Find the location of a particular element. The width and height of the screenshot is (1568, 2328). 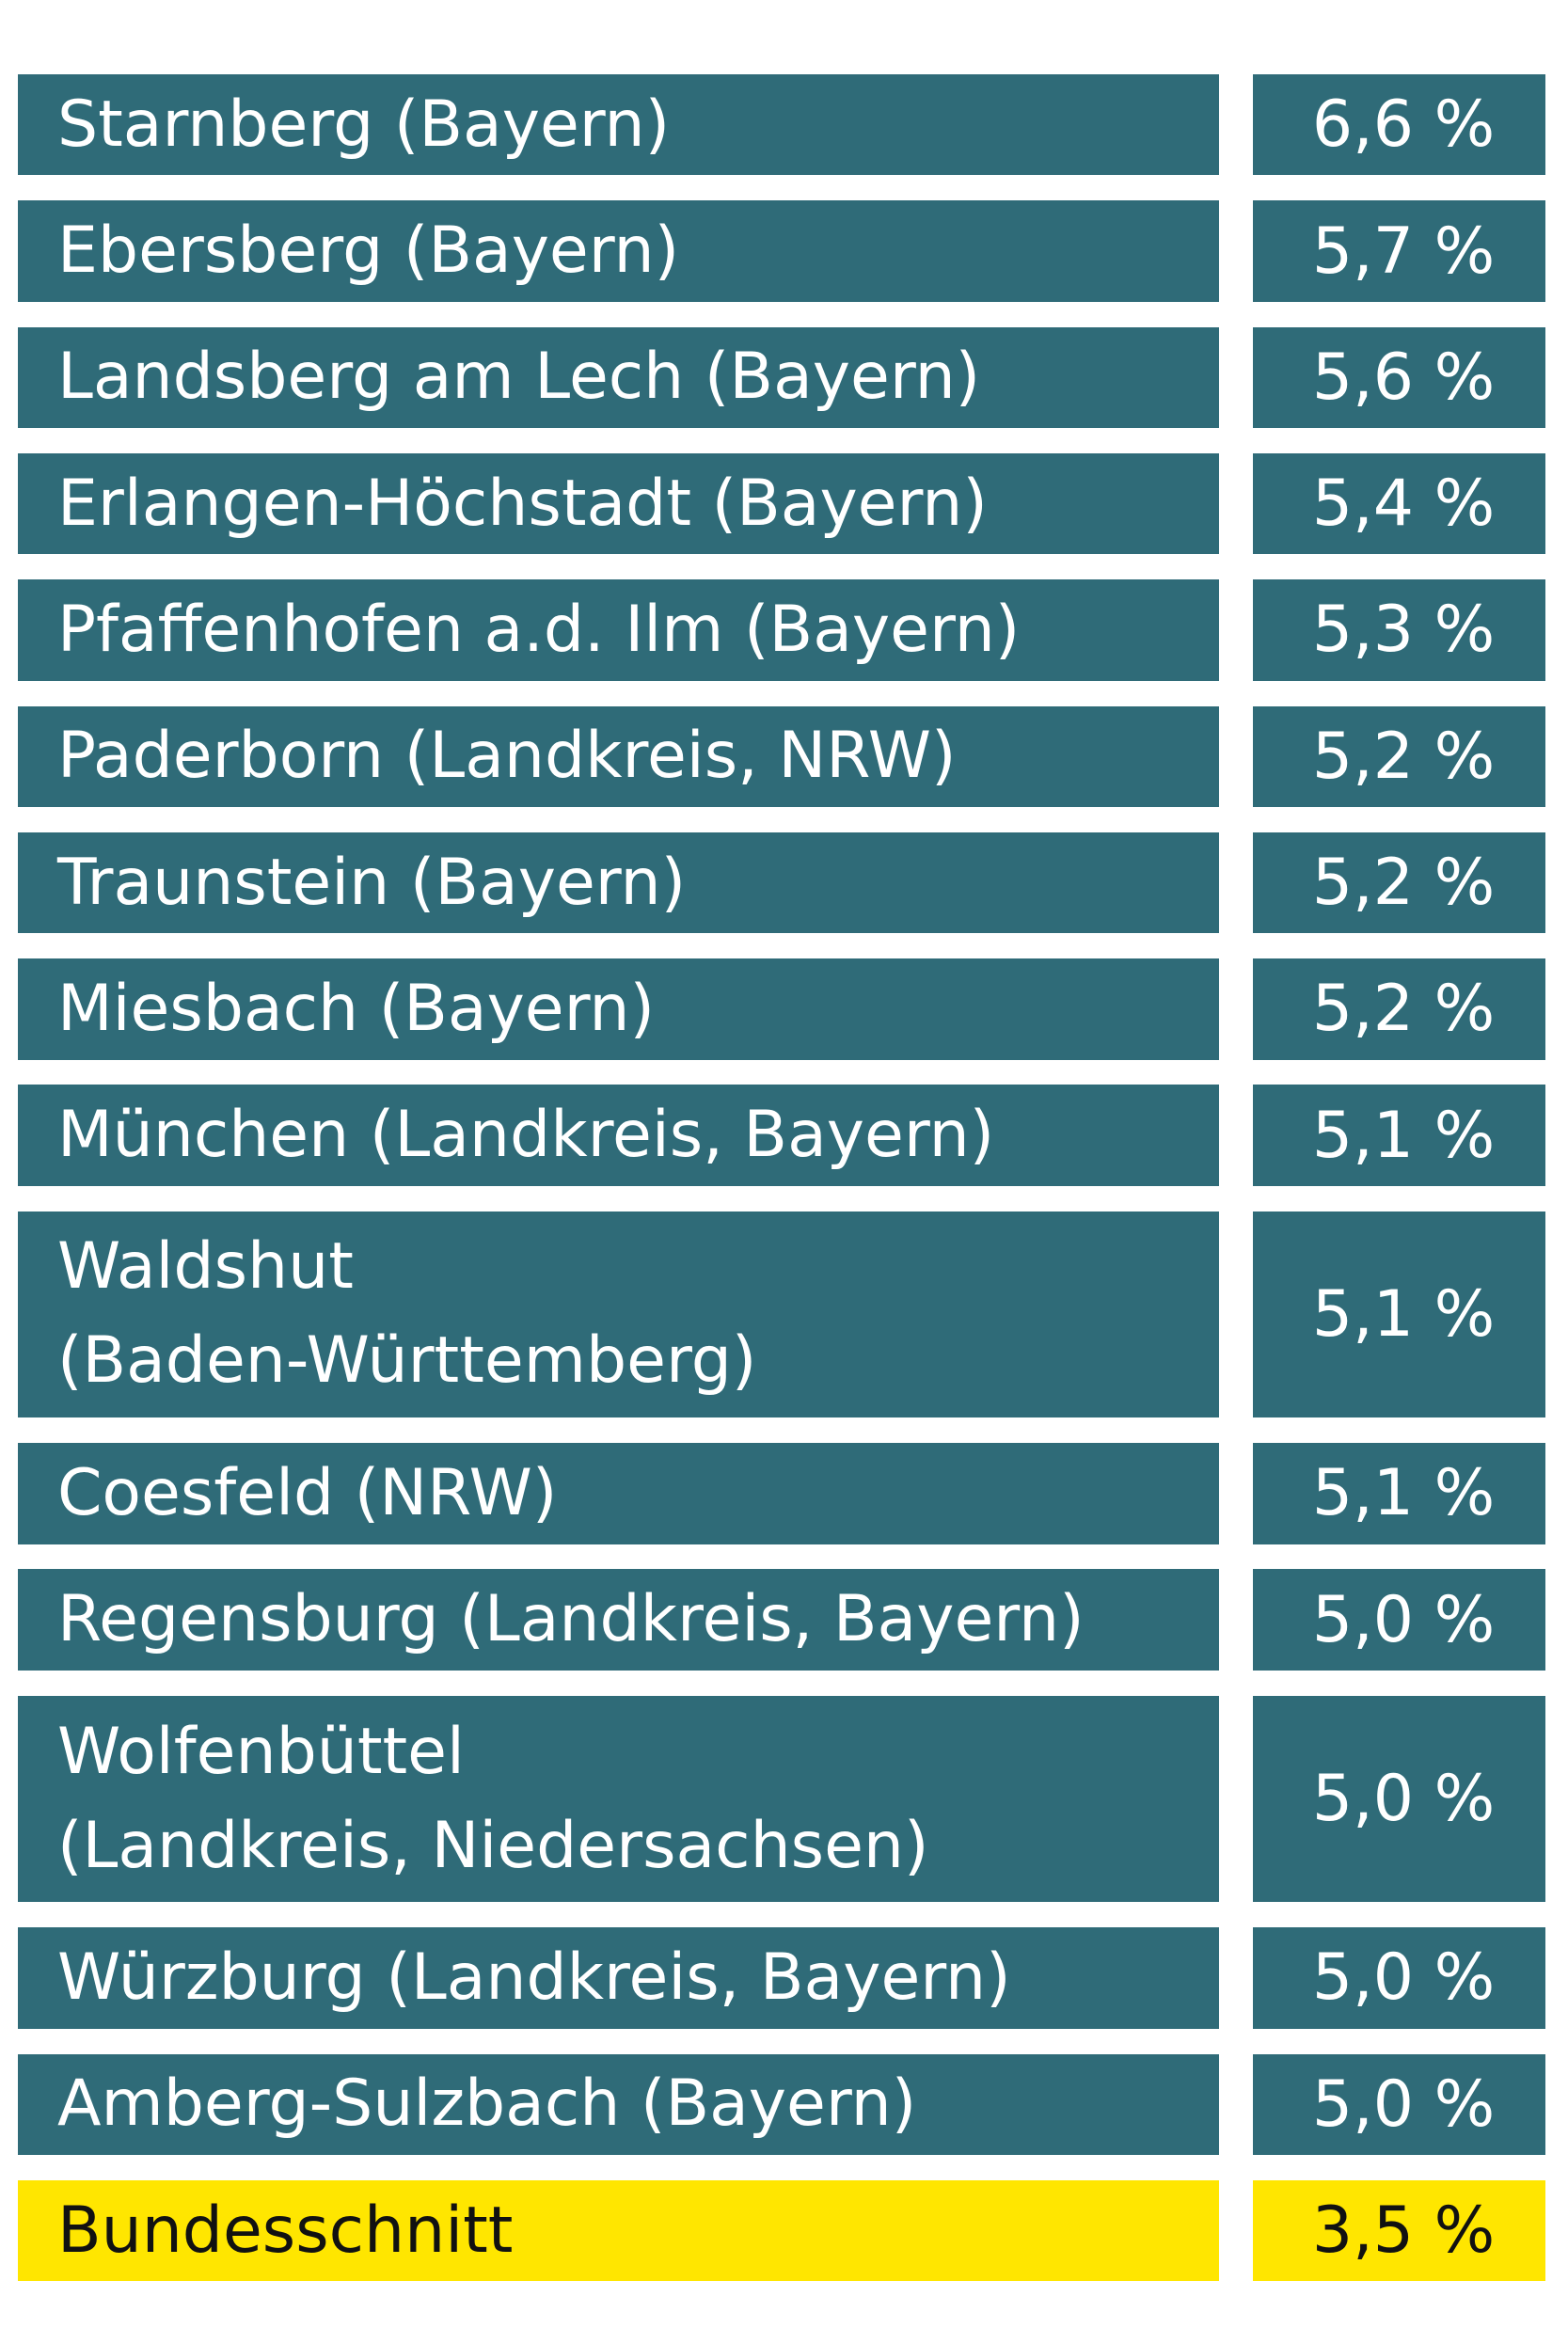

row-label: Landsberg am Lech (Bayern) is located at coordinates (518, 377).